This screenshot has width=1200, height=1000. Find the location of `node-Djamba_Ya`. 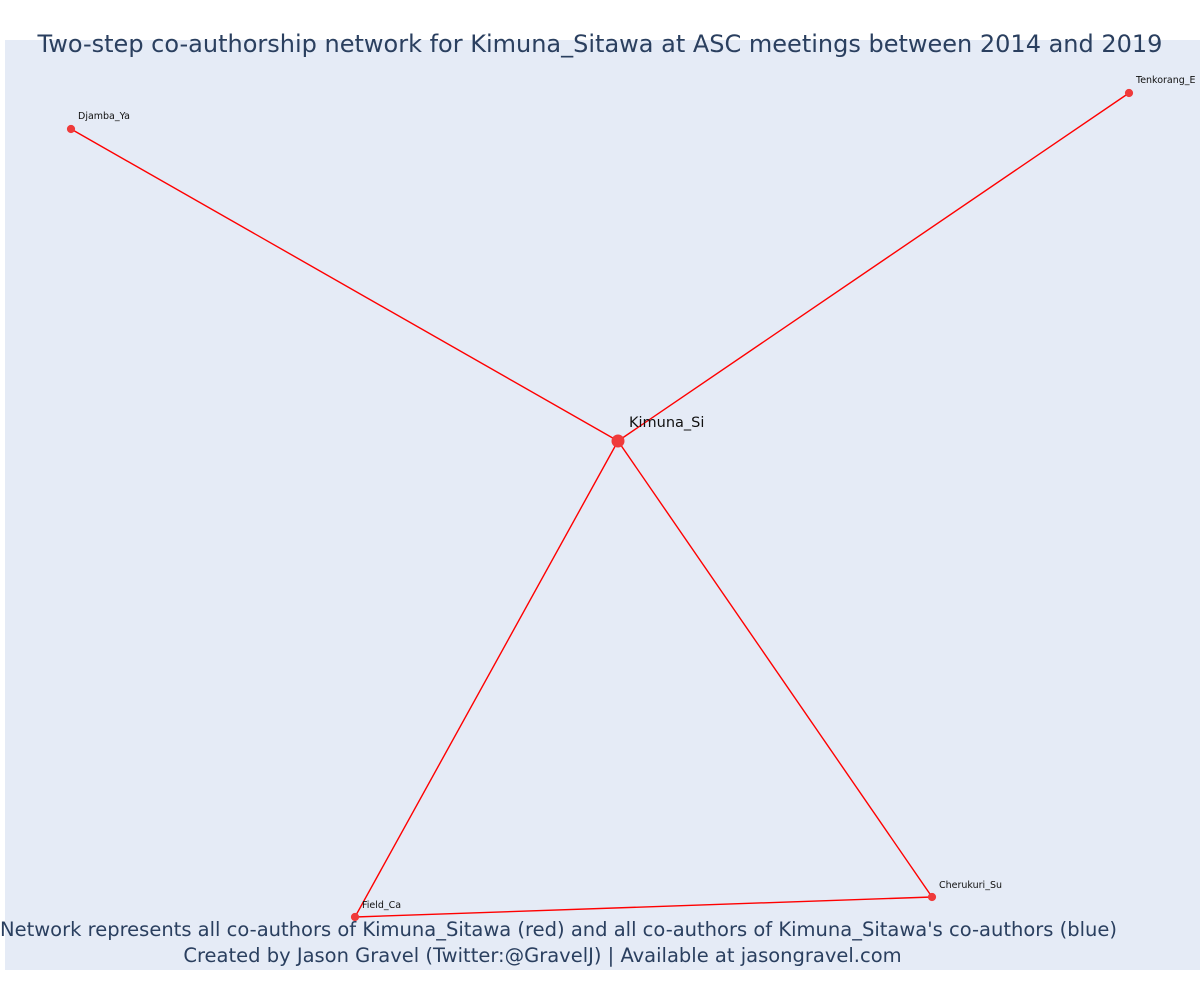

node-Djamba_Ya is located at coordinates (71, 129).